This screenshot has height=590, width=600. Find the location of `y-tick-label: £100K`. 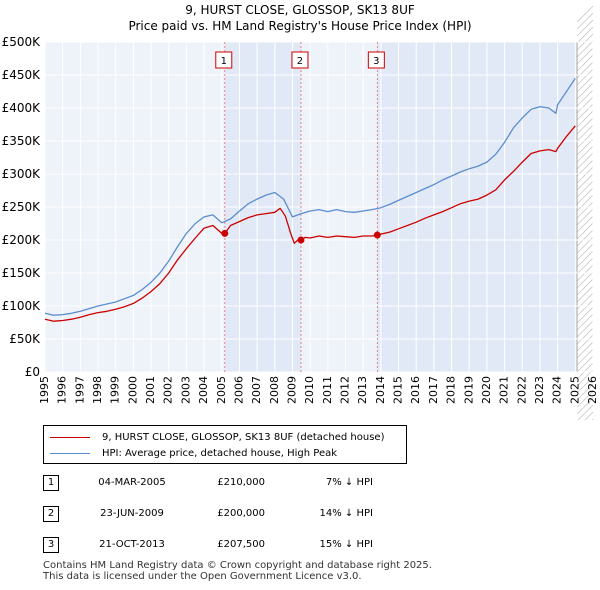

y-tick-label: £100K is located at coordinates (22, 306).